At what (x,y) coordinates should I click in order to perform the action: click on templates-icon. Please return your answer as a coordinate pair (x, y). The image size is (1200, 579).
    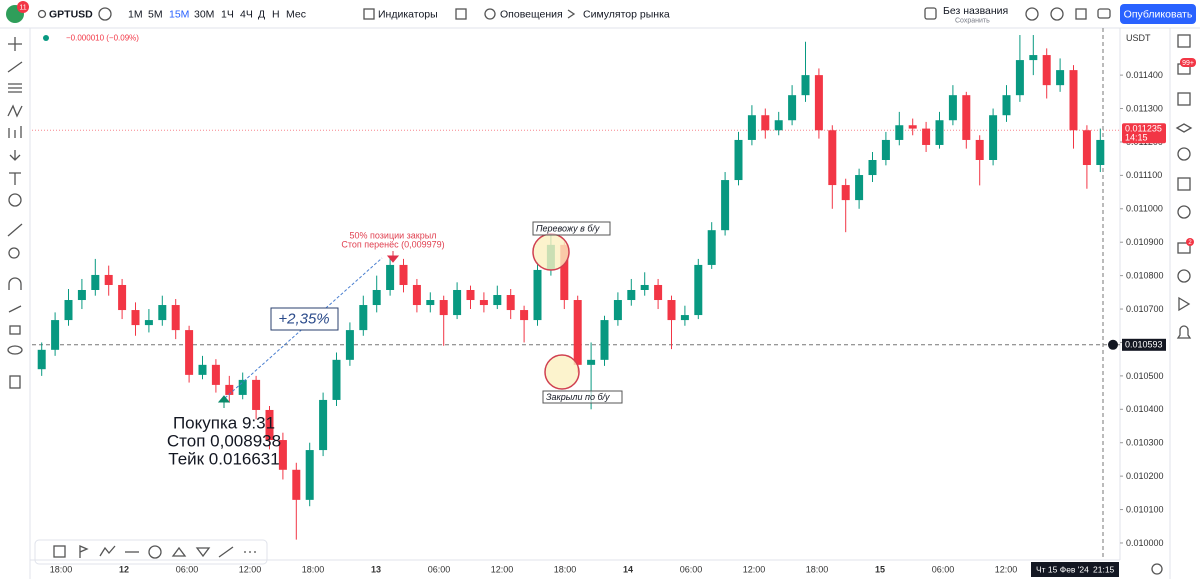
    Looking at the image, I should click on (461, 14).